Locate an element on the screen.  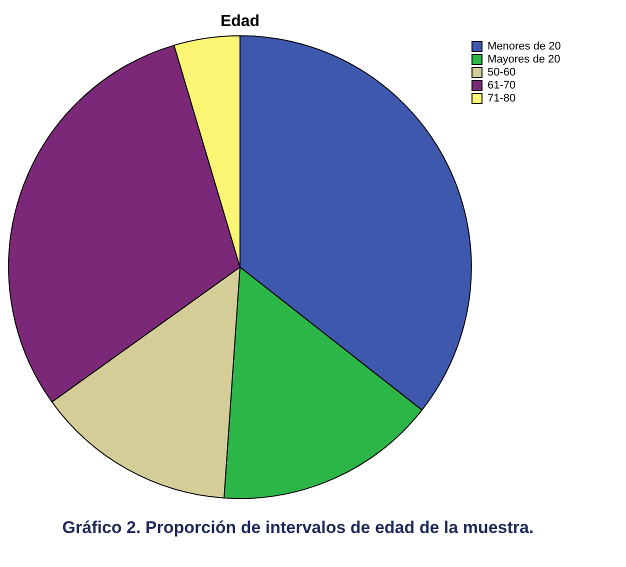
legend-label: Menores de 20 is located at coordinates (524, 46).